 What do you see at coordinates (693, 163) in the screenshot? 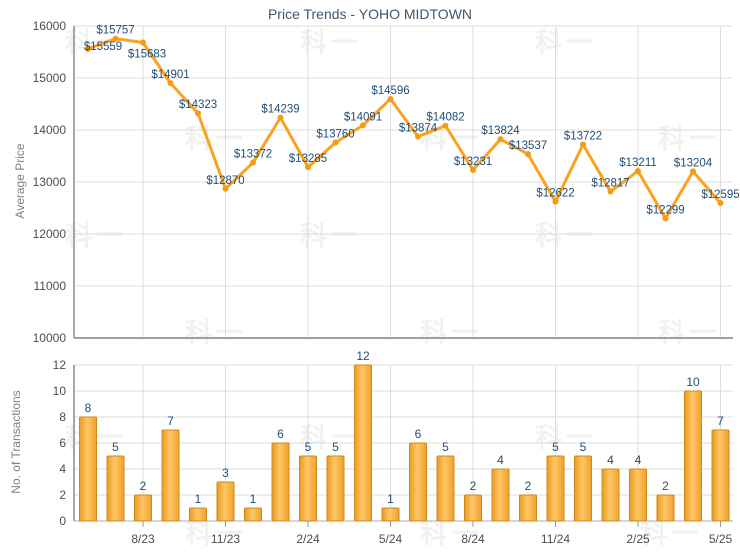
I see `price-point-label: $13204` at bounding box center [693, 163].